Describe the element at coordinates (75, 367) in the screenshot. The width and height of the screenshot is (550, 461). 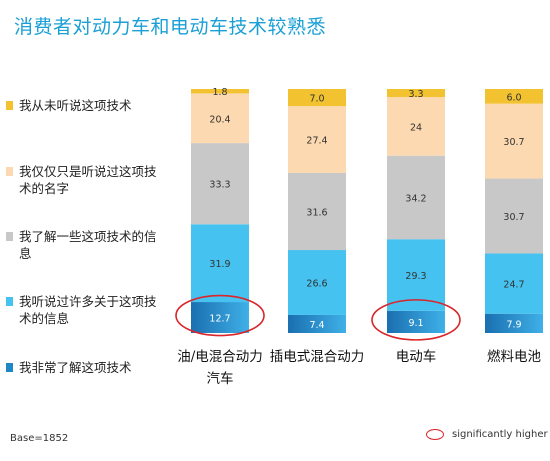
I see `legend-label: 我非常了解这项技术` at that location.